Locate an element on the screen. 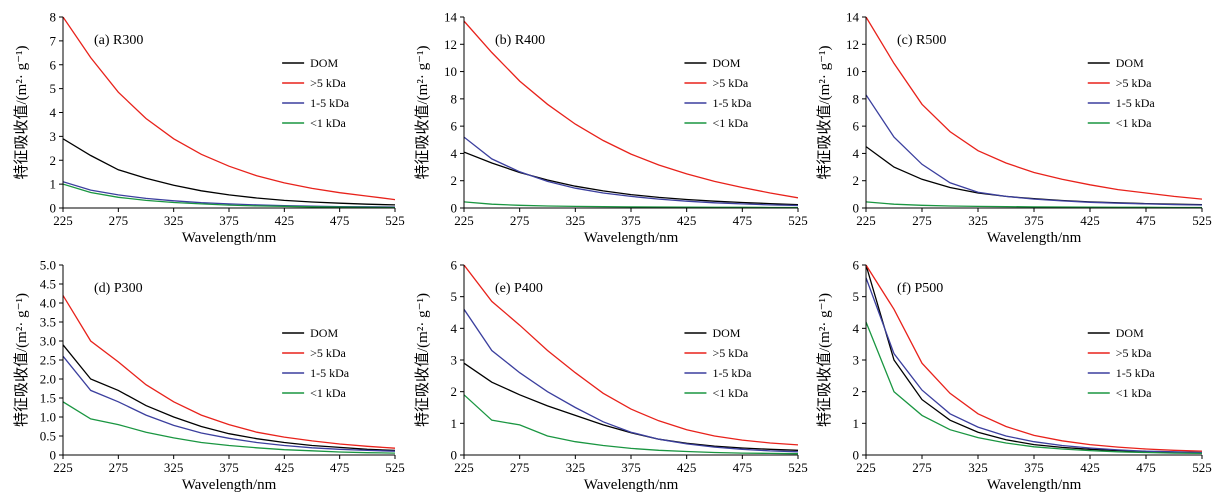 This screenshot has width=1216, height=497. y-tick-label: 10 is located at coordinates (450, 71).